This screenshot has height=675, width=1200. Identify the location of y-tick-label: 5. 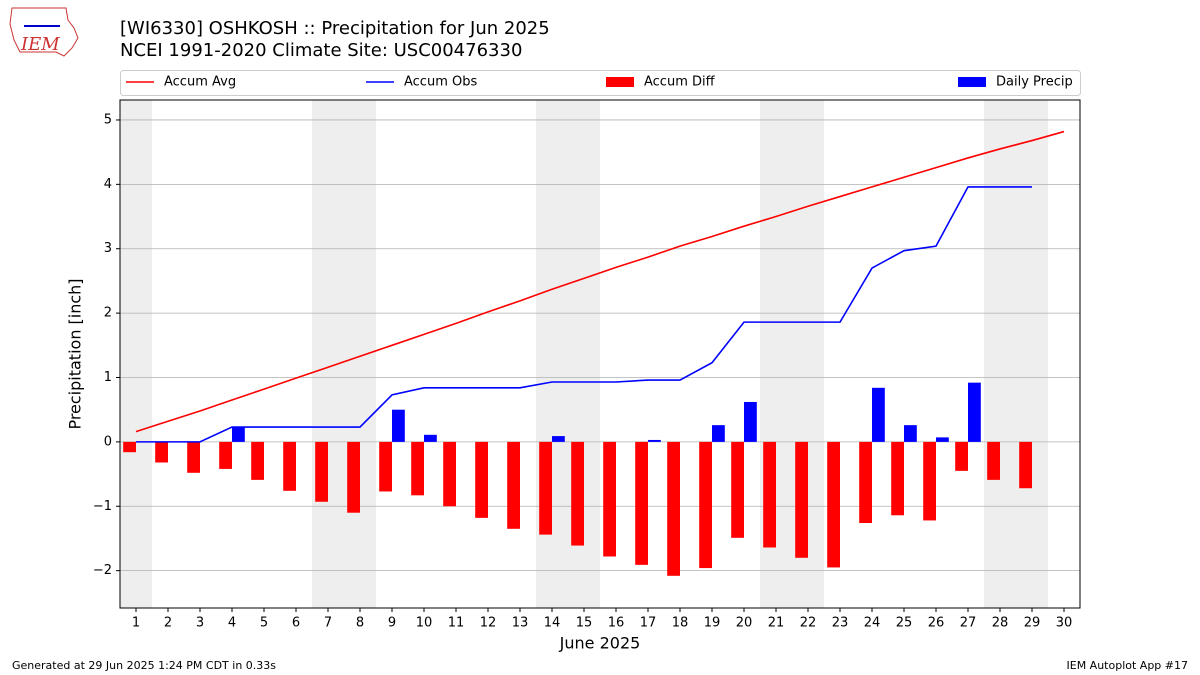
(108, 119).